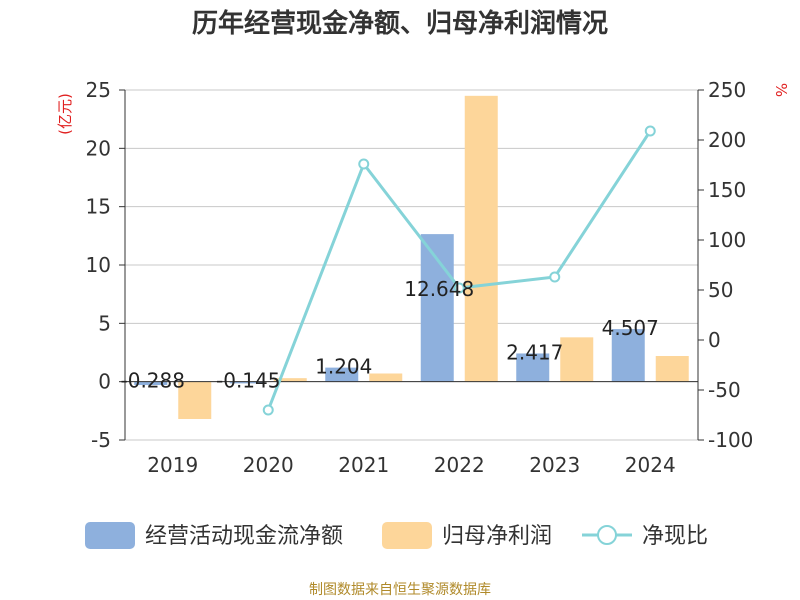 This screenshot has width=800, height=600. I want to click on data-labels: -0.288 -0.145 1.204 12.648 2.417 4.507, so click(390, 335).